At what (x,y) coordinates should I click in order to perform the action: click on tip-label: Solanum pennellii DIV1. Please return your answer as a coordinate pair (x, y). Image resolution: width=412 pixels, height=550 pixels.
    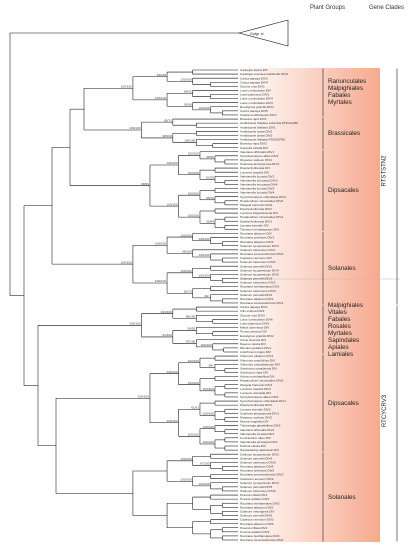
    Looking at the image, I should click on (256, 266).